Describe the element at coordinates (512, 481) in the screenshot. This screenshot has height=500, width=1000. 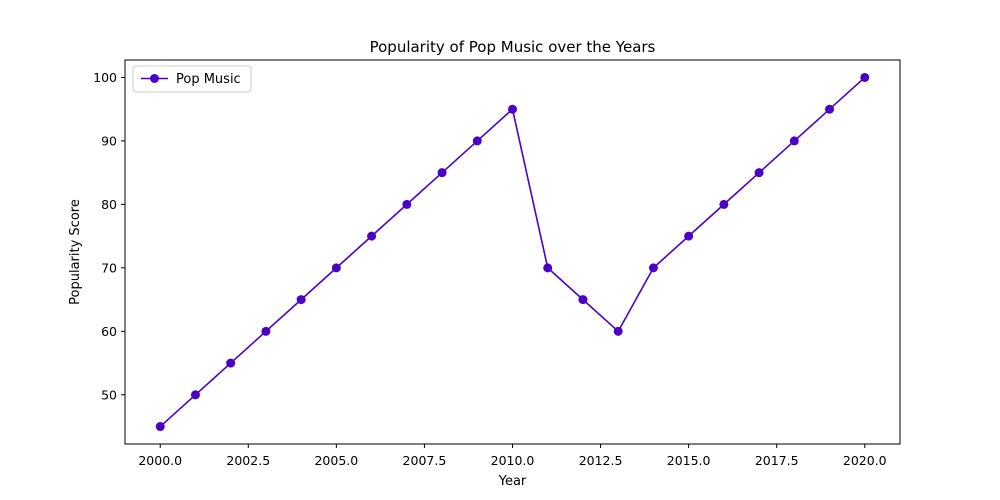
I see `x-axis-title: Year` at that location.